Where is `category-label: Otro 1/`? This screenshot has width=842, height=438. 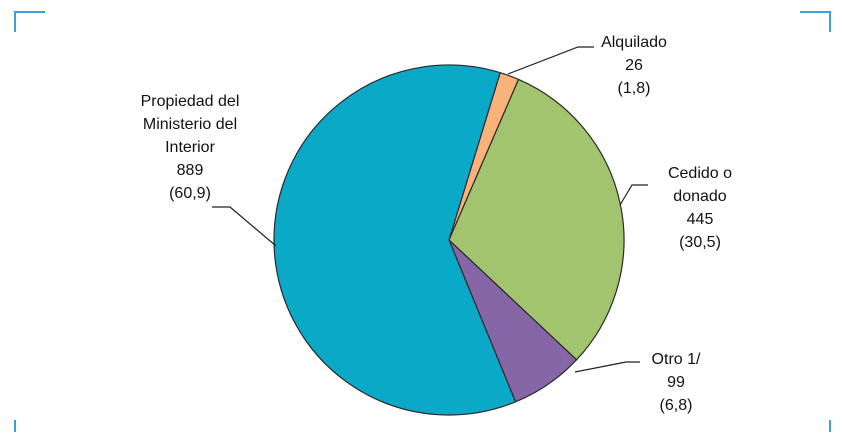
category-label: Otro 1/ is located at coordinates (676, 359).